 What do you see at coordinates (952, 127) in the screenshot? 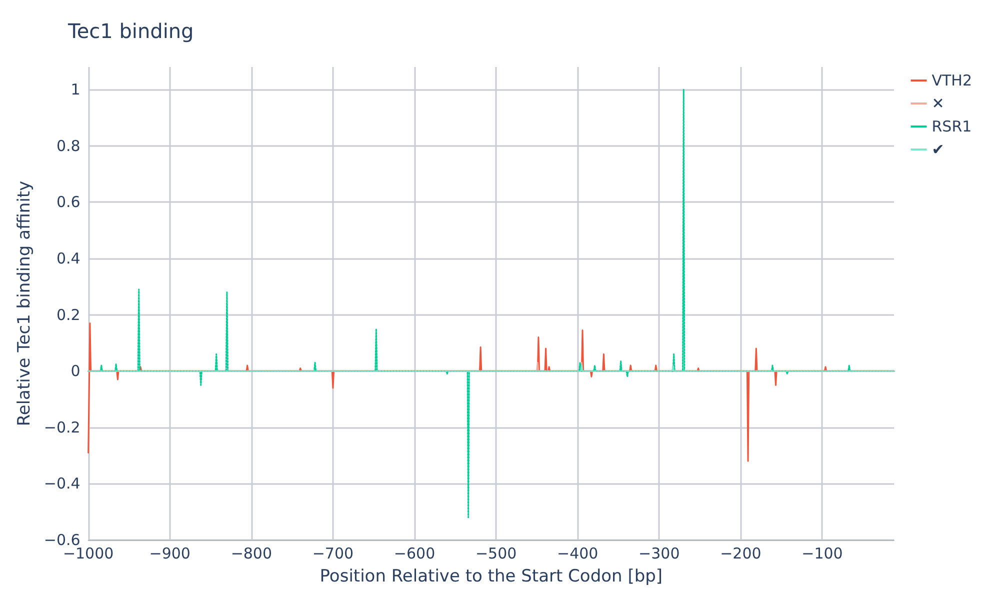
I see `legend-label: RSR1` at bounding box center [952, 127].